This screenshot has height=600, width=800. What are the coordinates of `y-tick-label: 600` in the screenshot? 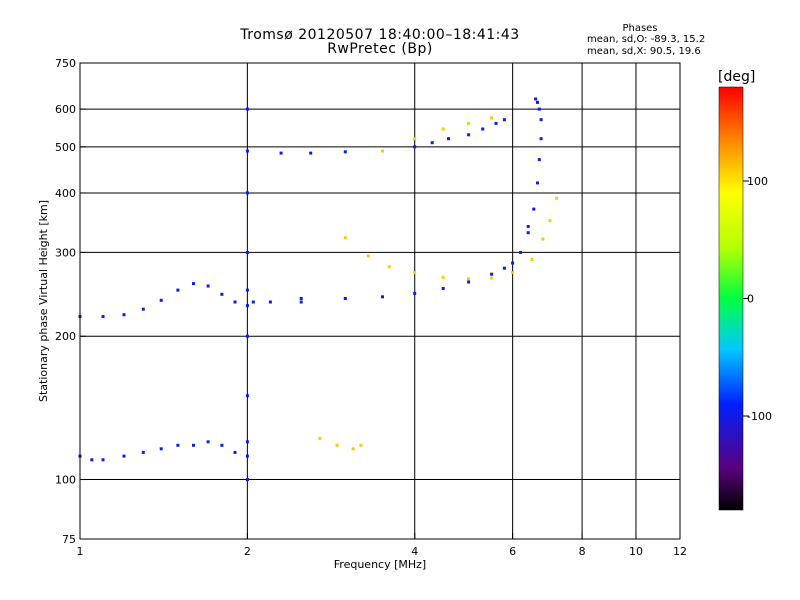 It's located at (65, 109).